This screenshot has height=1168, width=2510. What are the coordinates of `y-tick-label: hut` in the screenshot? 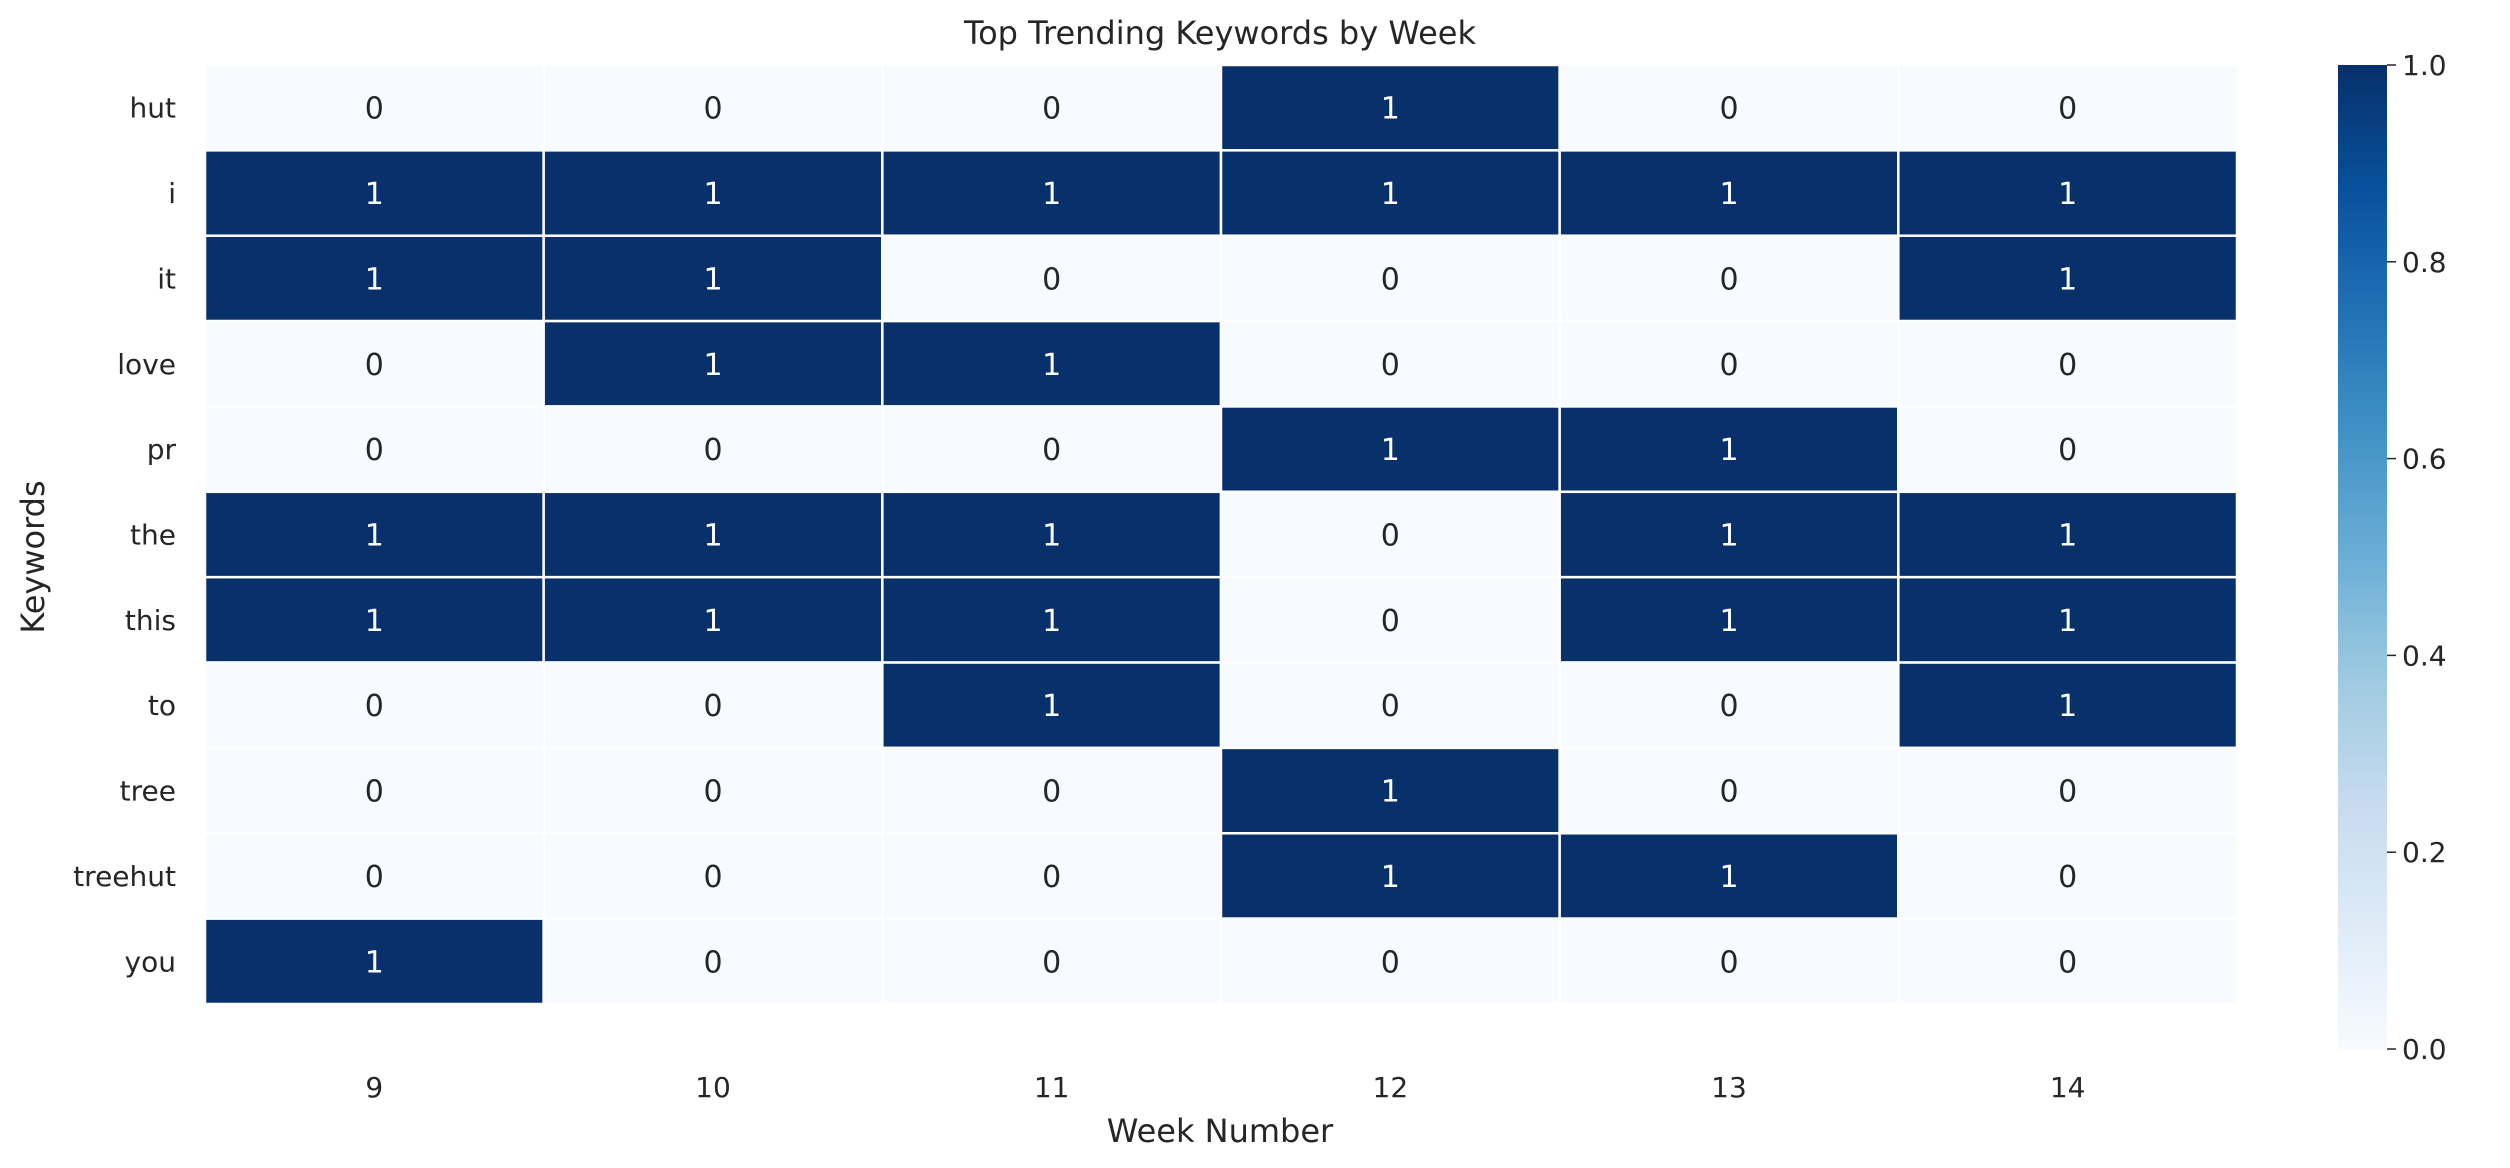 It's located at (153, 108).